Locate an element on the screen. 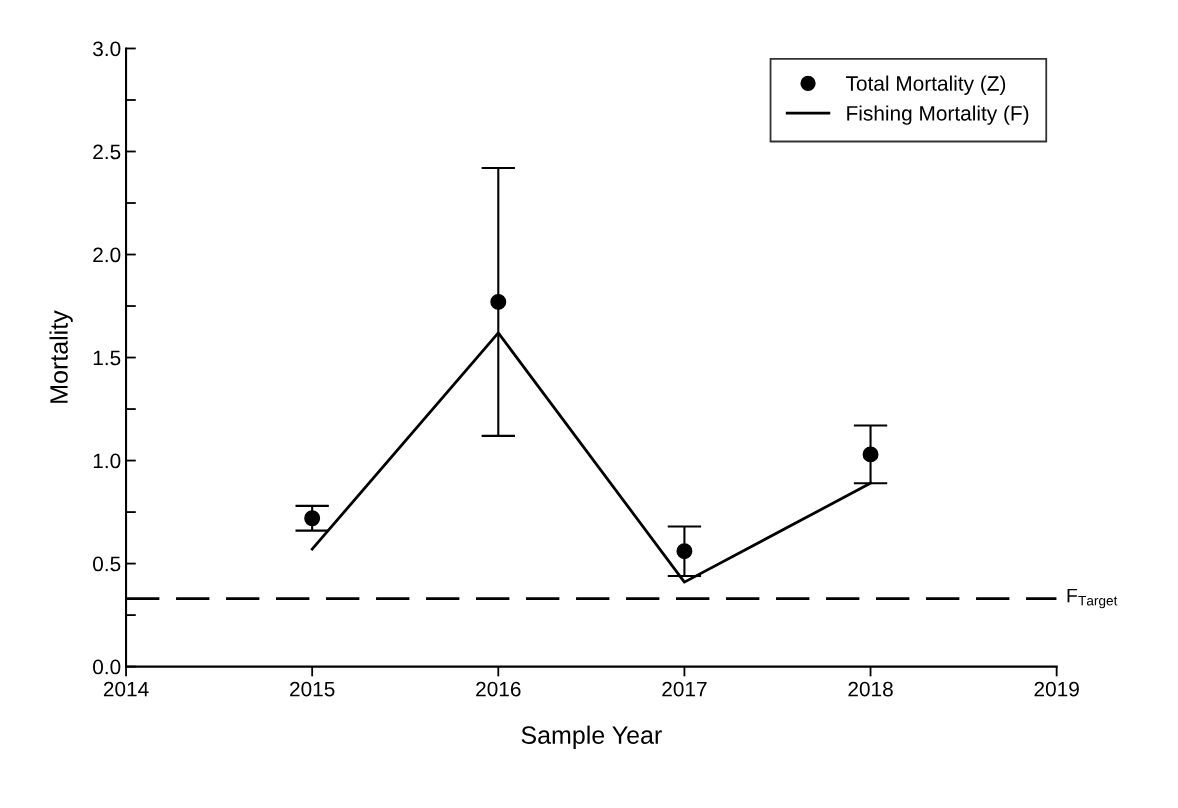 This screenshot has height=808, width=1178. y-tick-label: 0.5 is located at coordinates (107, 564).